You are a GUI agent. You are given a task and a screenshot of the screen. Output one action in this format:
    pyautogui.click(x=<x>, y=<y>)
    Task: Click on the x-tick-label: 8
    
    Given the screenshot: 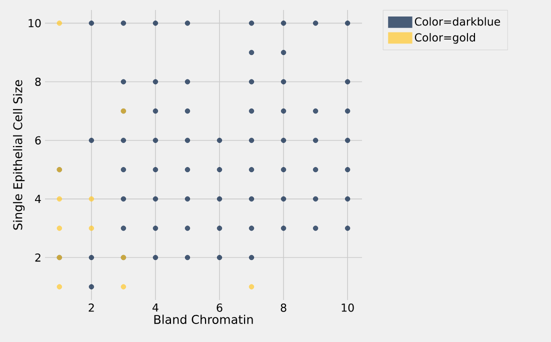 What is the action you would take?
    pyautogui.click(x=283, y=308)
    